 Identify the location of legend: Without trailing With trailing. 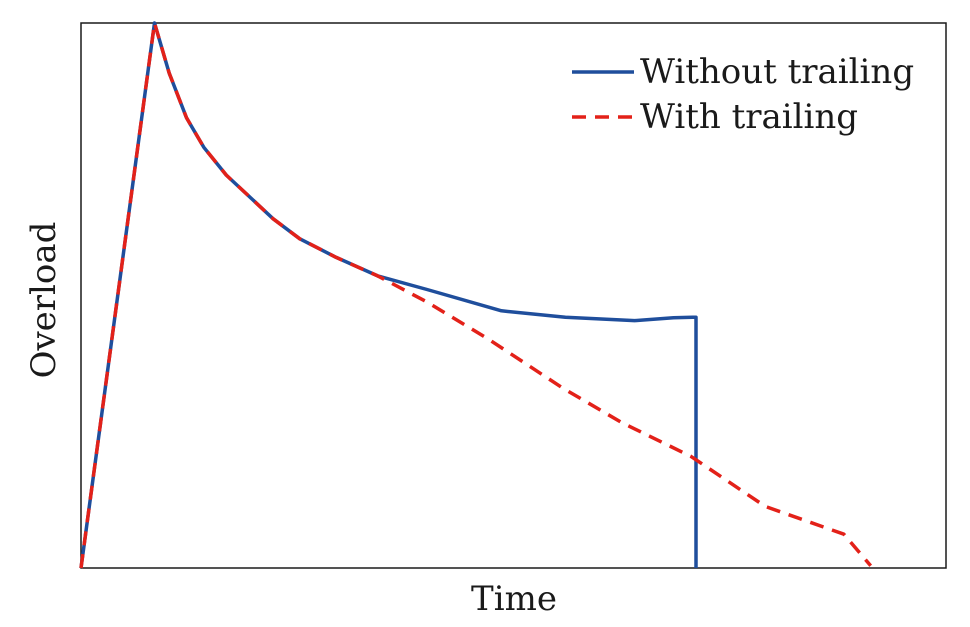
(743, 94).